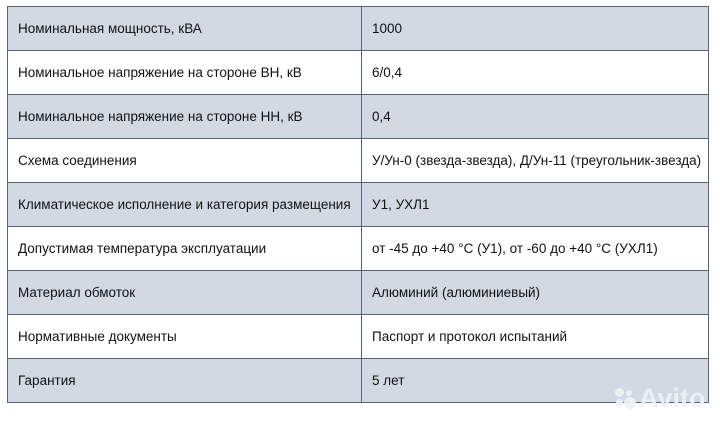 The image size is (720, 422). Describe the element at coordinates (535, 204) in the screenshot. I see `value-cell: У1, УХЛ1` at that location.